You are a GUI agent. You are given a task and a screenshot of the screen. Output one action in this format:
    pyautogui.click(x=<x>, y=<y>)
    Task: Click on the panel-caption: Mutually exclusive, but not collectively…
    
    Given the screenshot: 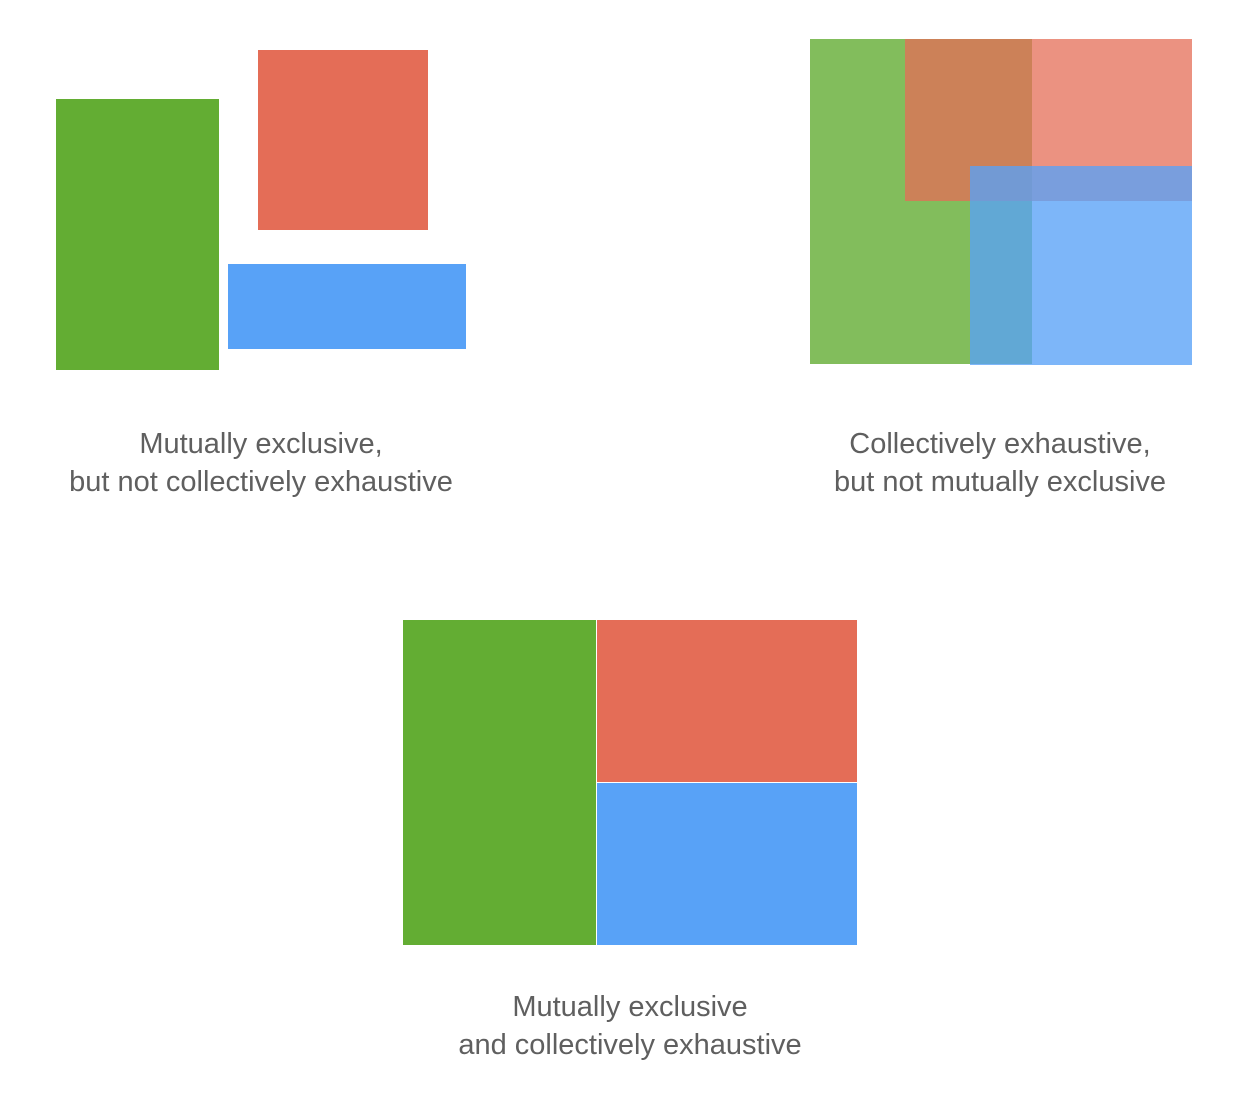 What is the action you would take?
    pyautogui.click(x=261, y=463)
    